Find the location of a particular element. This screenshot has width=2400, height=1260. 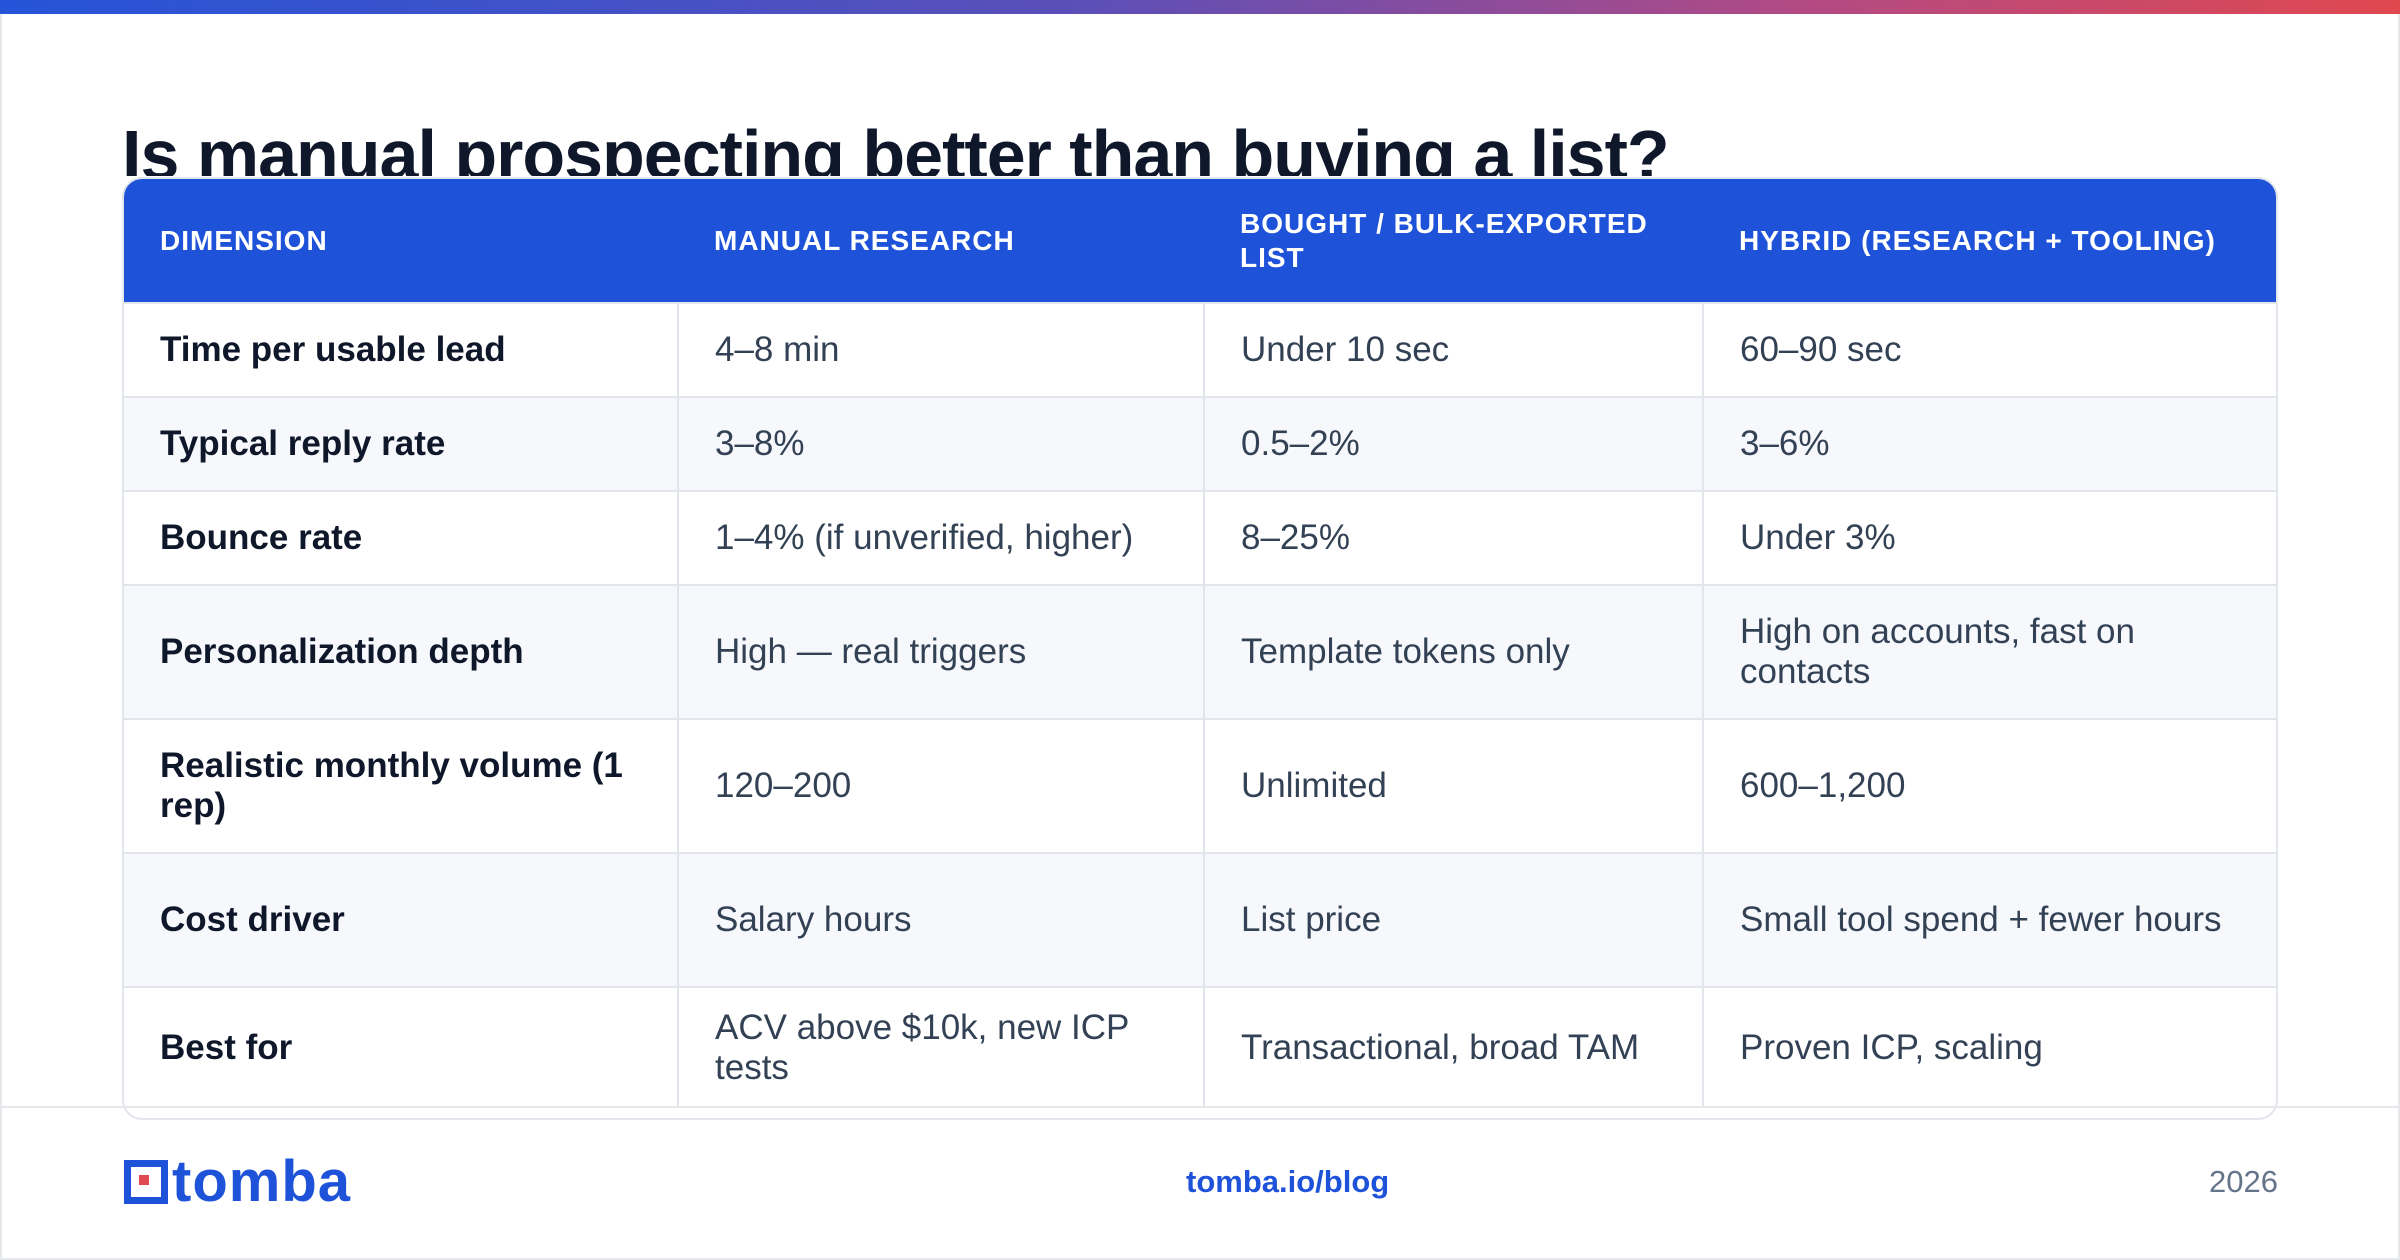

cell-bought: 8–25% is located at coordinates (1453, 537).